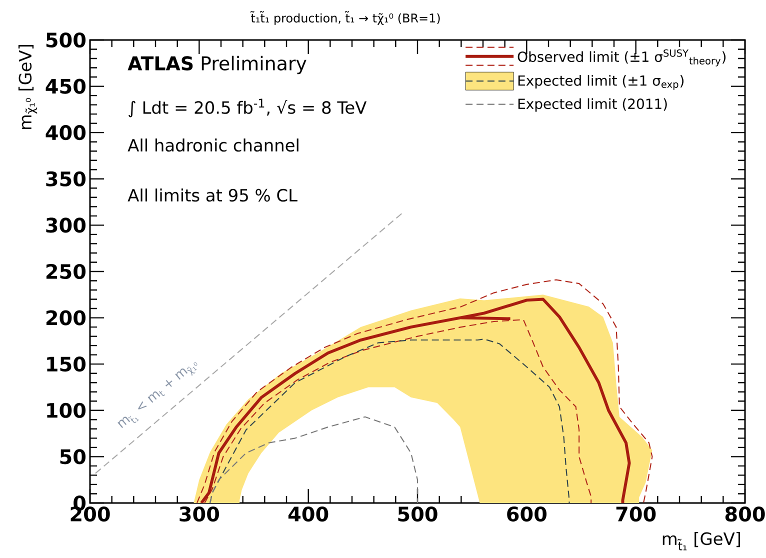  What do you see at coordinates (345, 17) in the screenshot?
I see `chart-title: t̃₁t̃₁ production, t̃₁ → tχ̃₁⁰ (BR=1)` at bounding box center [345, 17].